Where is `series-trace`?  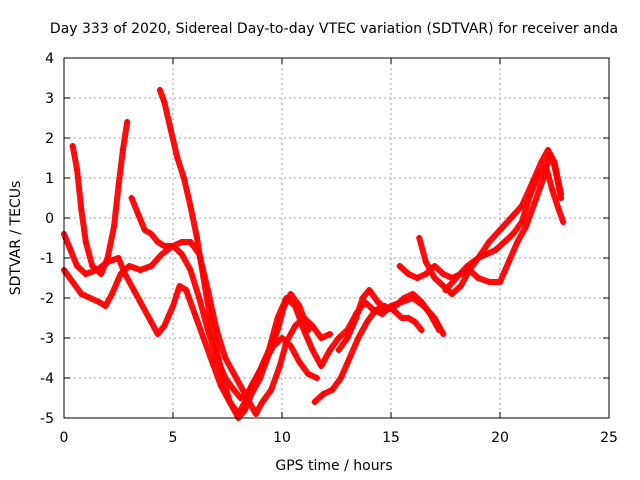
series-trace is located at coordinates (100, 198).